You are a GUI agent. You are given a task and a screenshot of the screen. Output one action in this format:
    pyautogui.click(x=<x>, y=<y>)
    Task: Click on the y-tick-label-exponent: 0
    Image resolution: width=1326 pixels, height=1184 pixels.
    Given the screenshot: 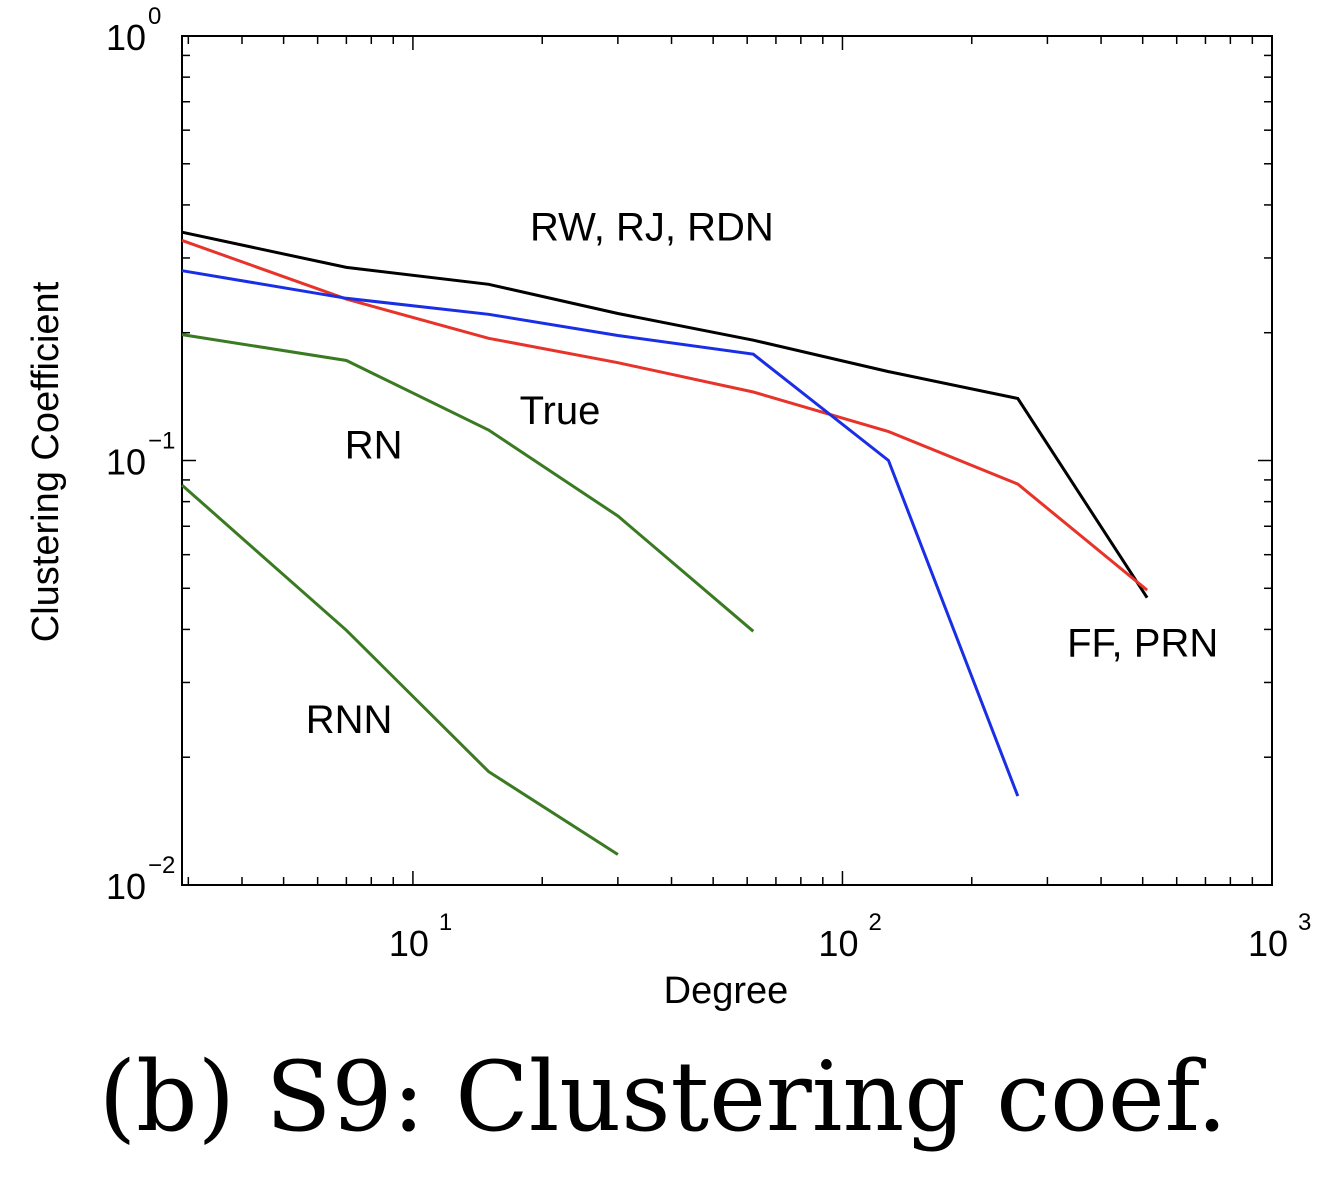 What is the action you would take?
    pyautogui.click(x=154, y=16)
    